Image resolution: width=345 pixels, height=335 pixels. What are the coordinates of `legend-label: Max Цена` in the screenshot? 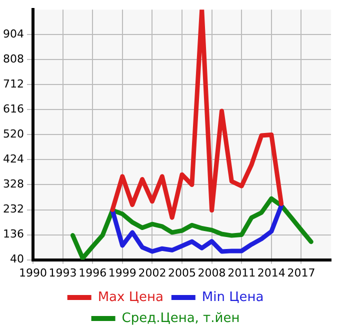 It's located at (131, 297).